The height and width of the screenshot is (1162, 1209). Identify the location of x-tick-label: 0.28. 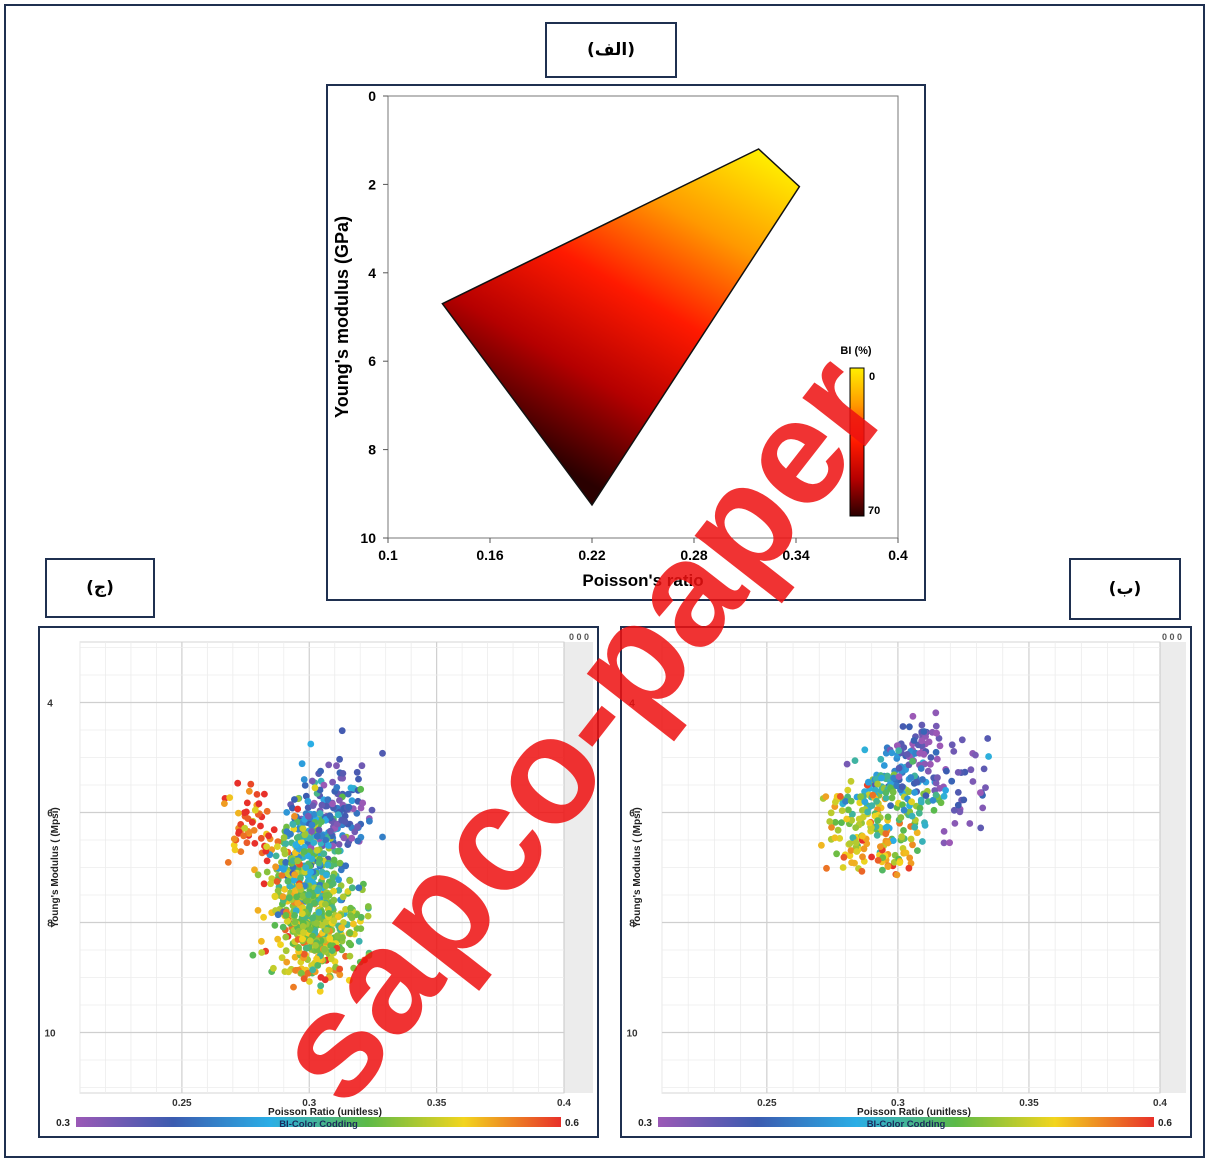
(693, 555).